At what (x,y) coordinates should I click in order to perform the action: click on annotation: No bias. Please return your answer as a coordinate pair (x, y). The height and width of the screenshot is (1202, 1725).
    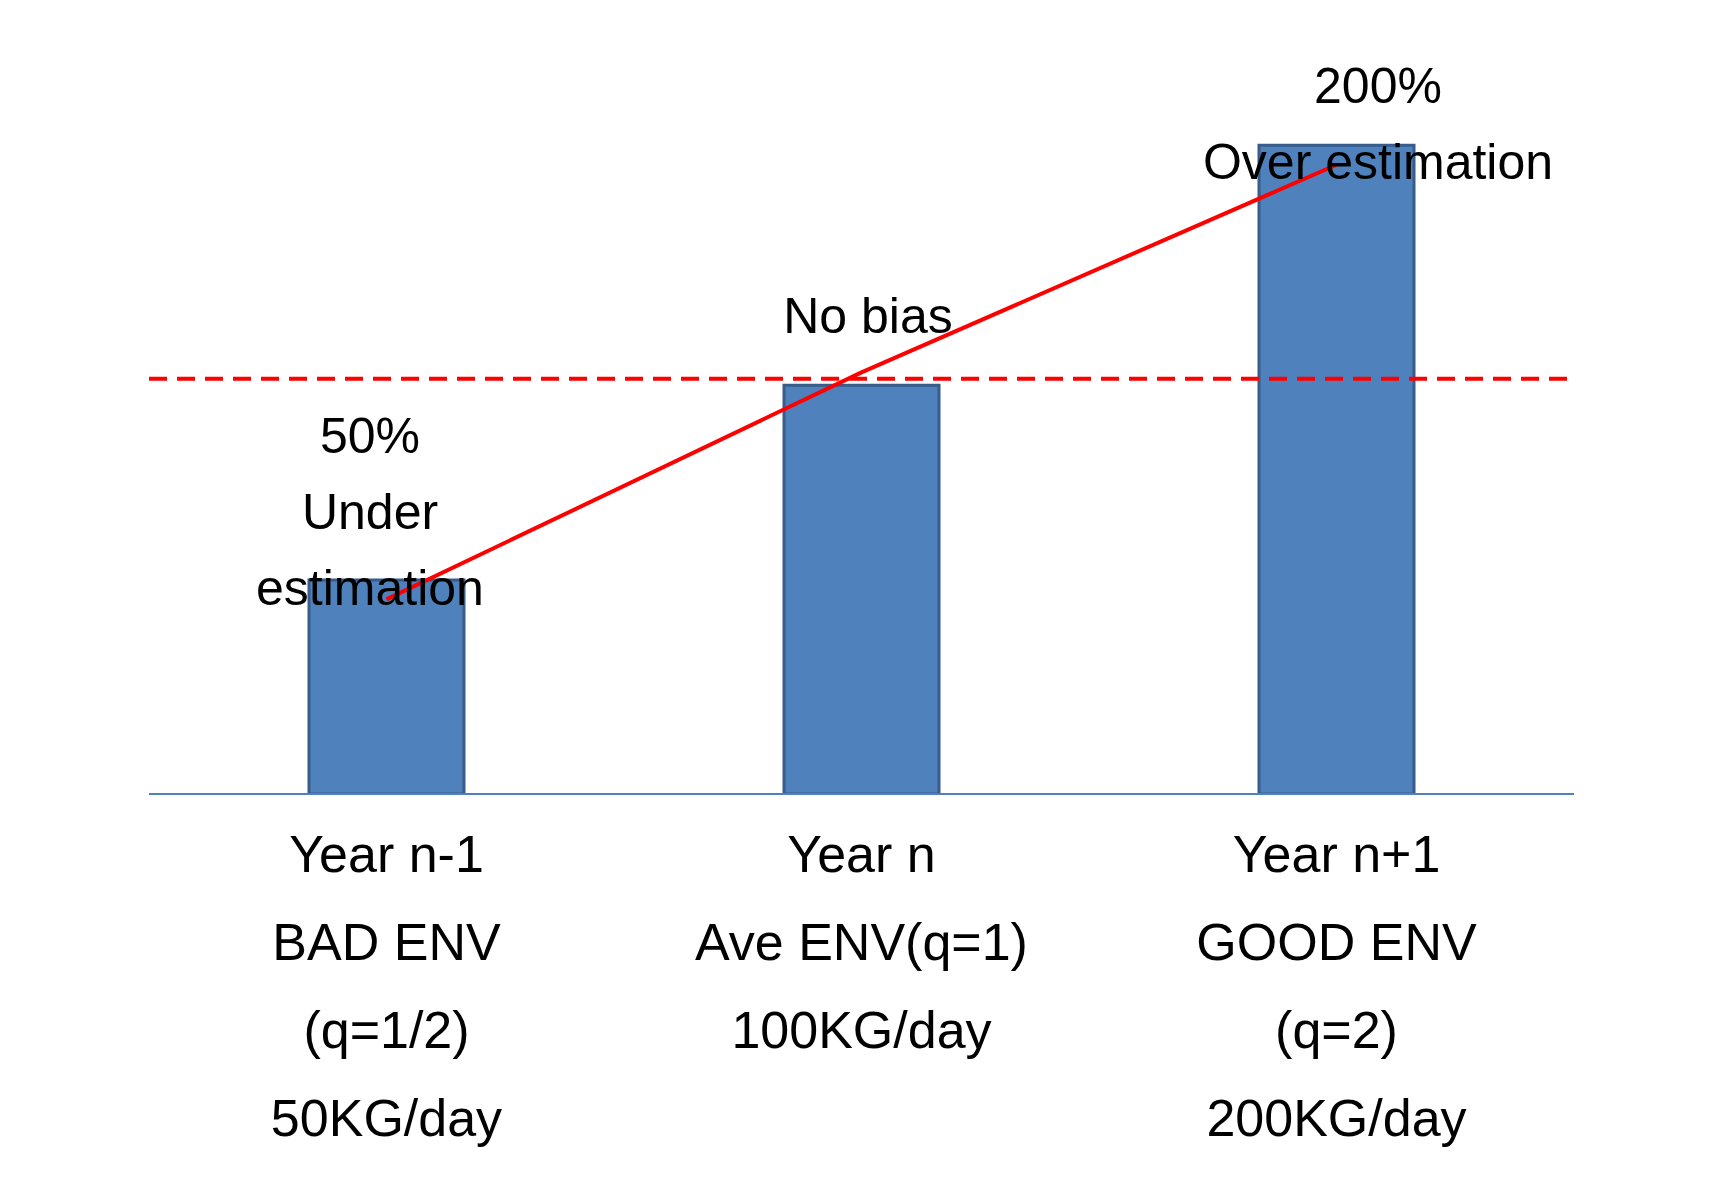
    Looking at the image, I should click on (868, 316).